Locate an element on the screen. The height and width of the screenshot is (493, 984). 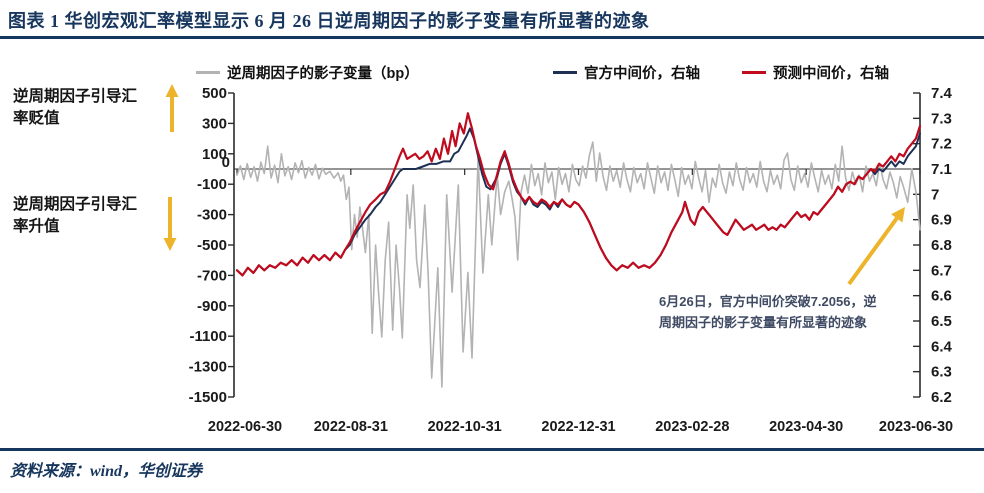
svg-text: 300 is located at coordinates (214, 123).